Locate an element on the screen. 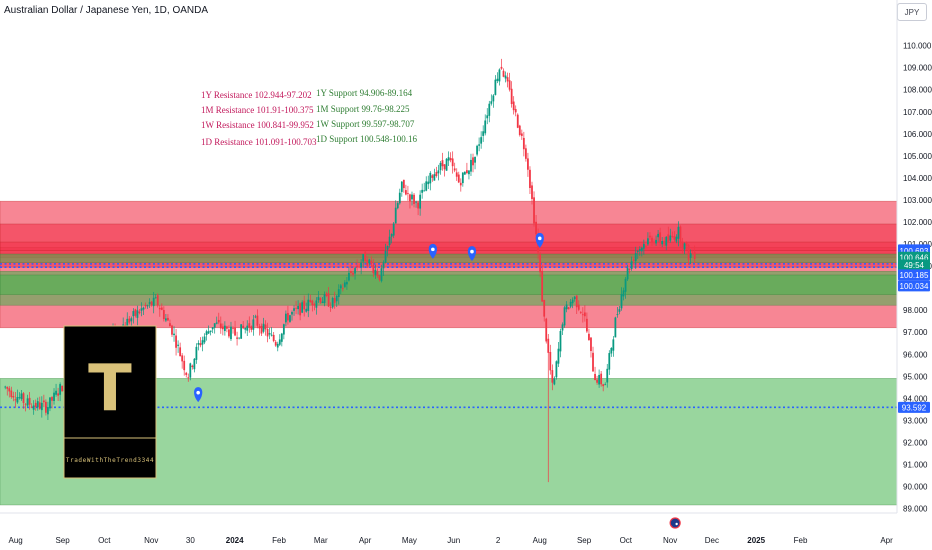 The width and height of the screenshot is (932, 550). y-tick-label-5: 94.000 is located at coordinates (915, 398).